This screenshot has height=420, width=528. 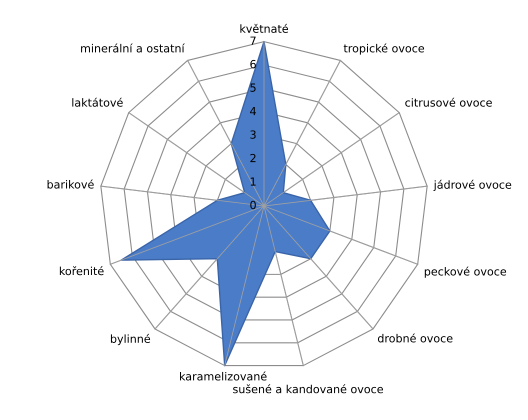 What do you see at coordinates (253, 158) in the screenshot?
I see `y-tick-label: 2` at bounding box center [253, 158].